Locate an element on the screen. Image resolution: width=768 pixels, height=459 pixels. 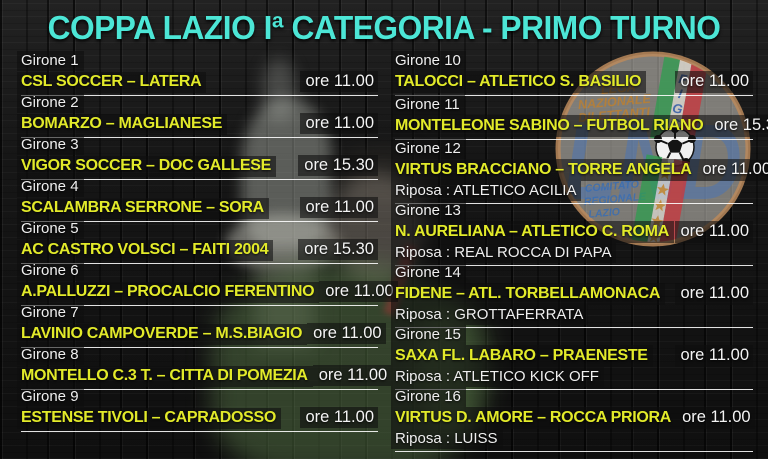
match-teams: BOMARZO – MAGLIANESE is located at coordinates (122, 124).